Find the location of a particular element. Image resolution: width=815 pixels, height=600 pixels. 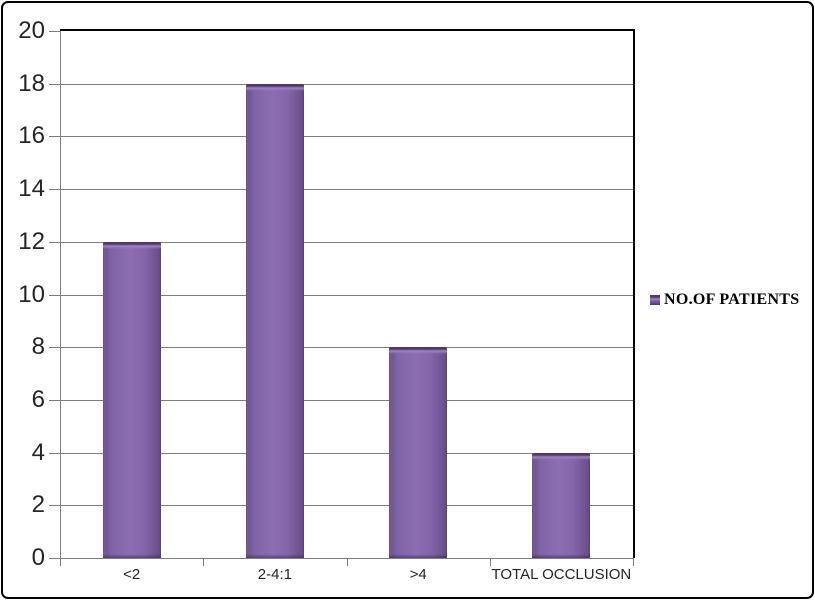

y-tick-label: 14 is located at coordinates (31, 189).